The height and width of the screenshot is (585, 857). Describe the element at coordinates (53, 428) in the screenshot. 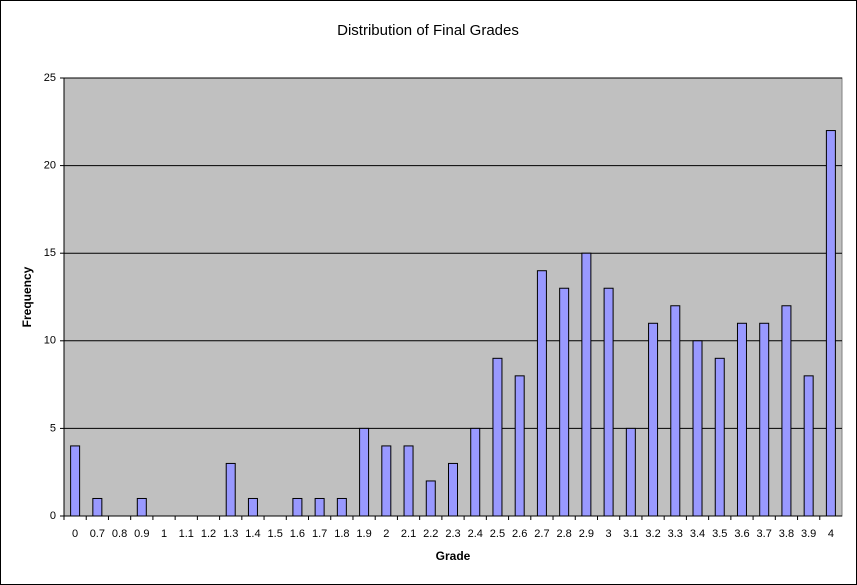

I see `y-tick-label: 5` at that location.